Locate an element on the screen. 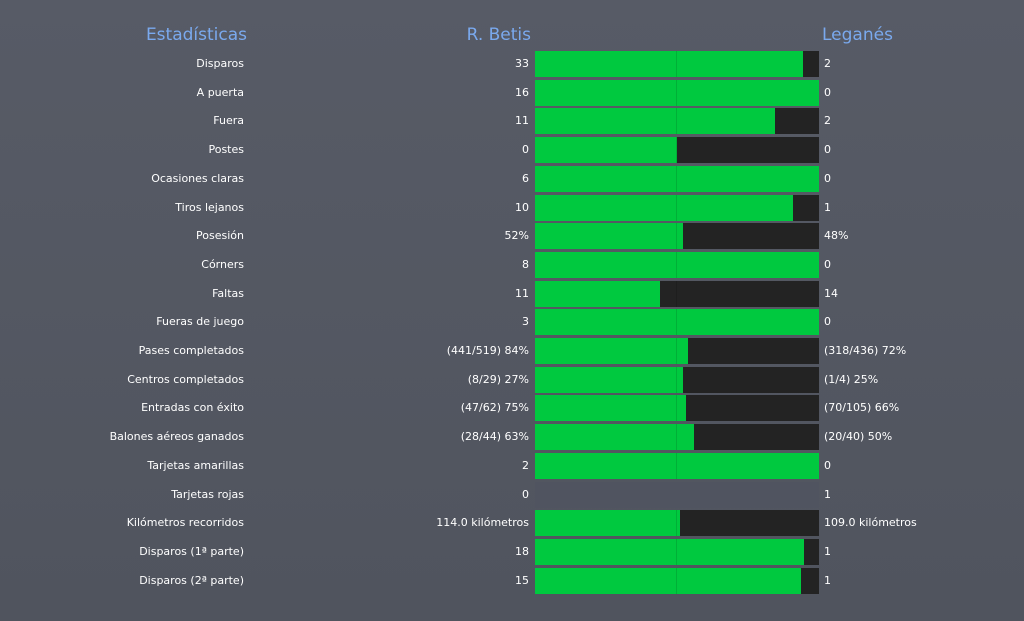  stat-label: Kilómetros recorridos is located at coordinates (185, 523).